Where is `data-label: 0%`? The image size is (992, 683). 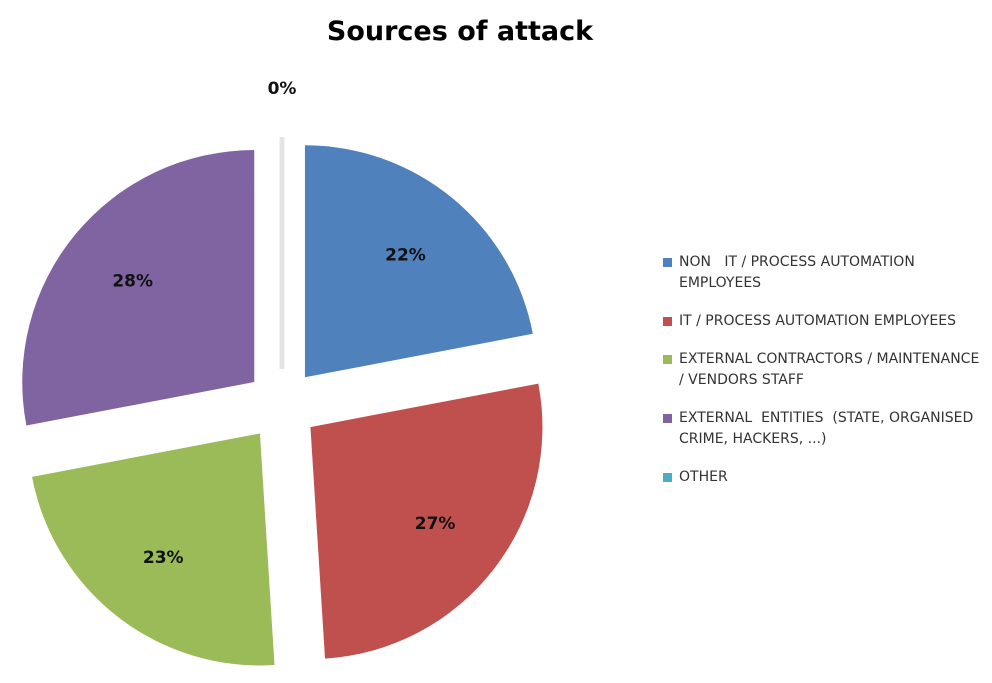
data-label: 0% is located at coordinates (282, 89).